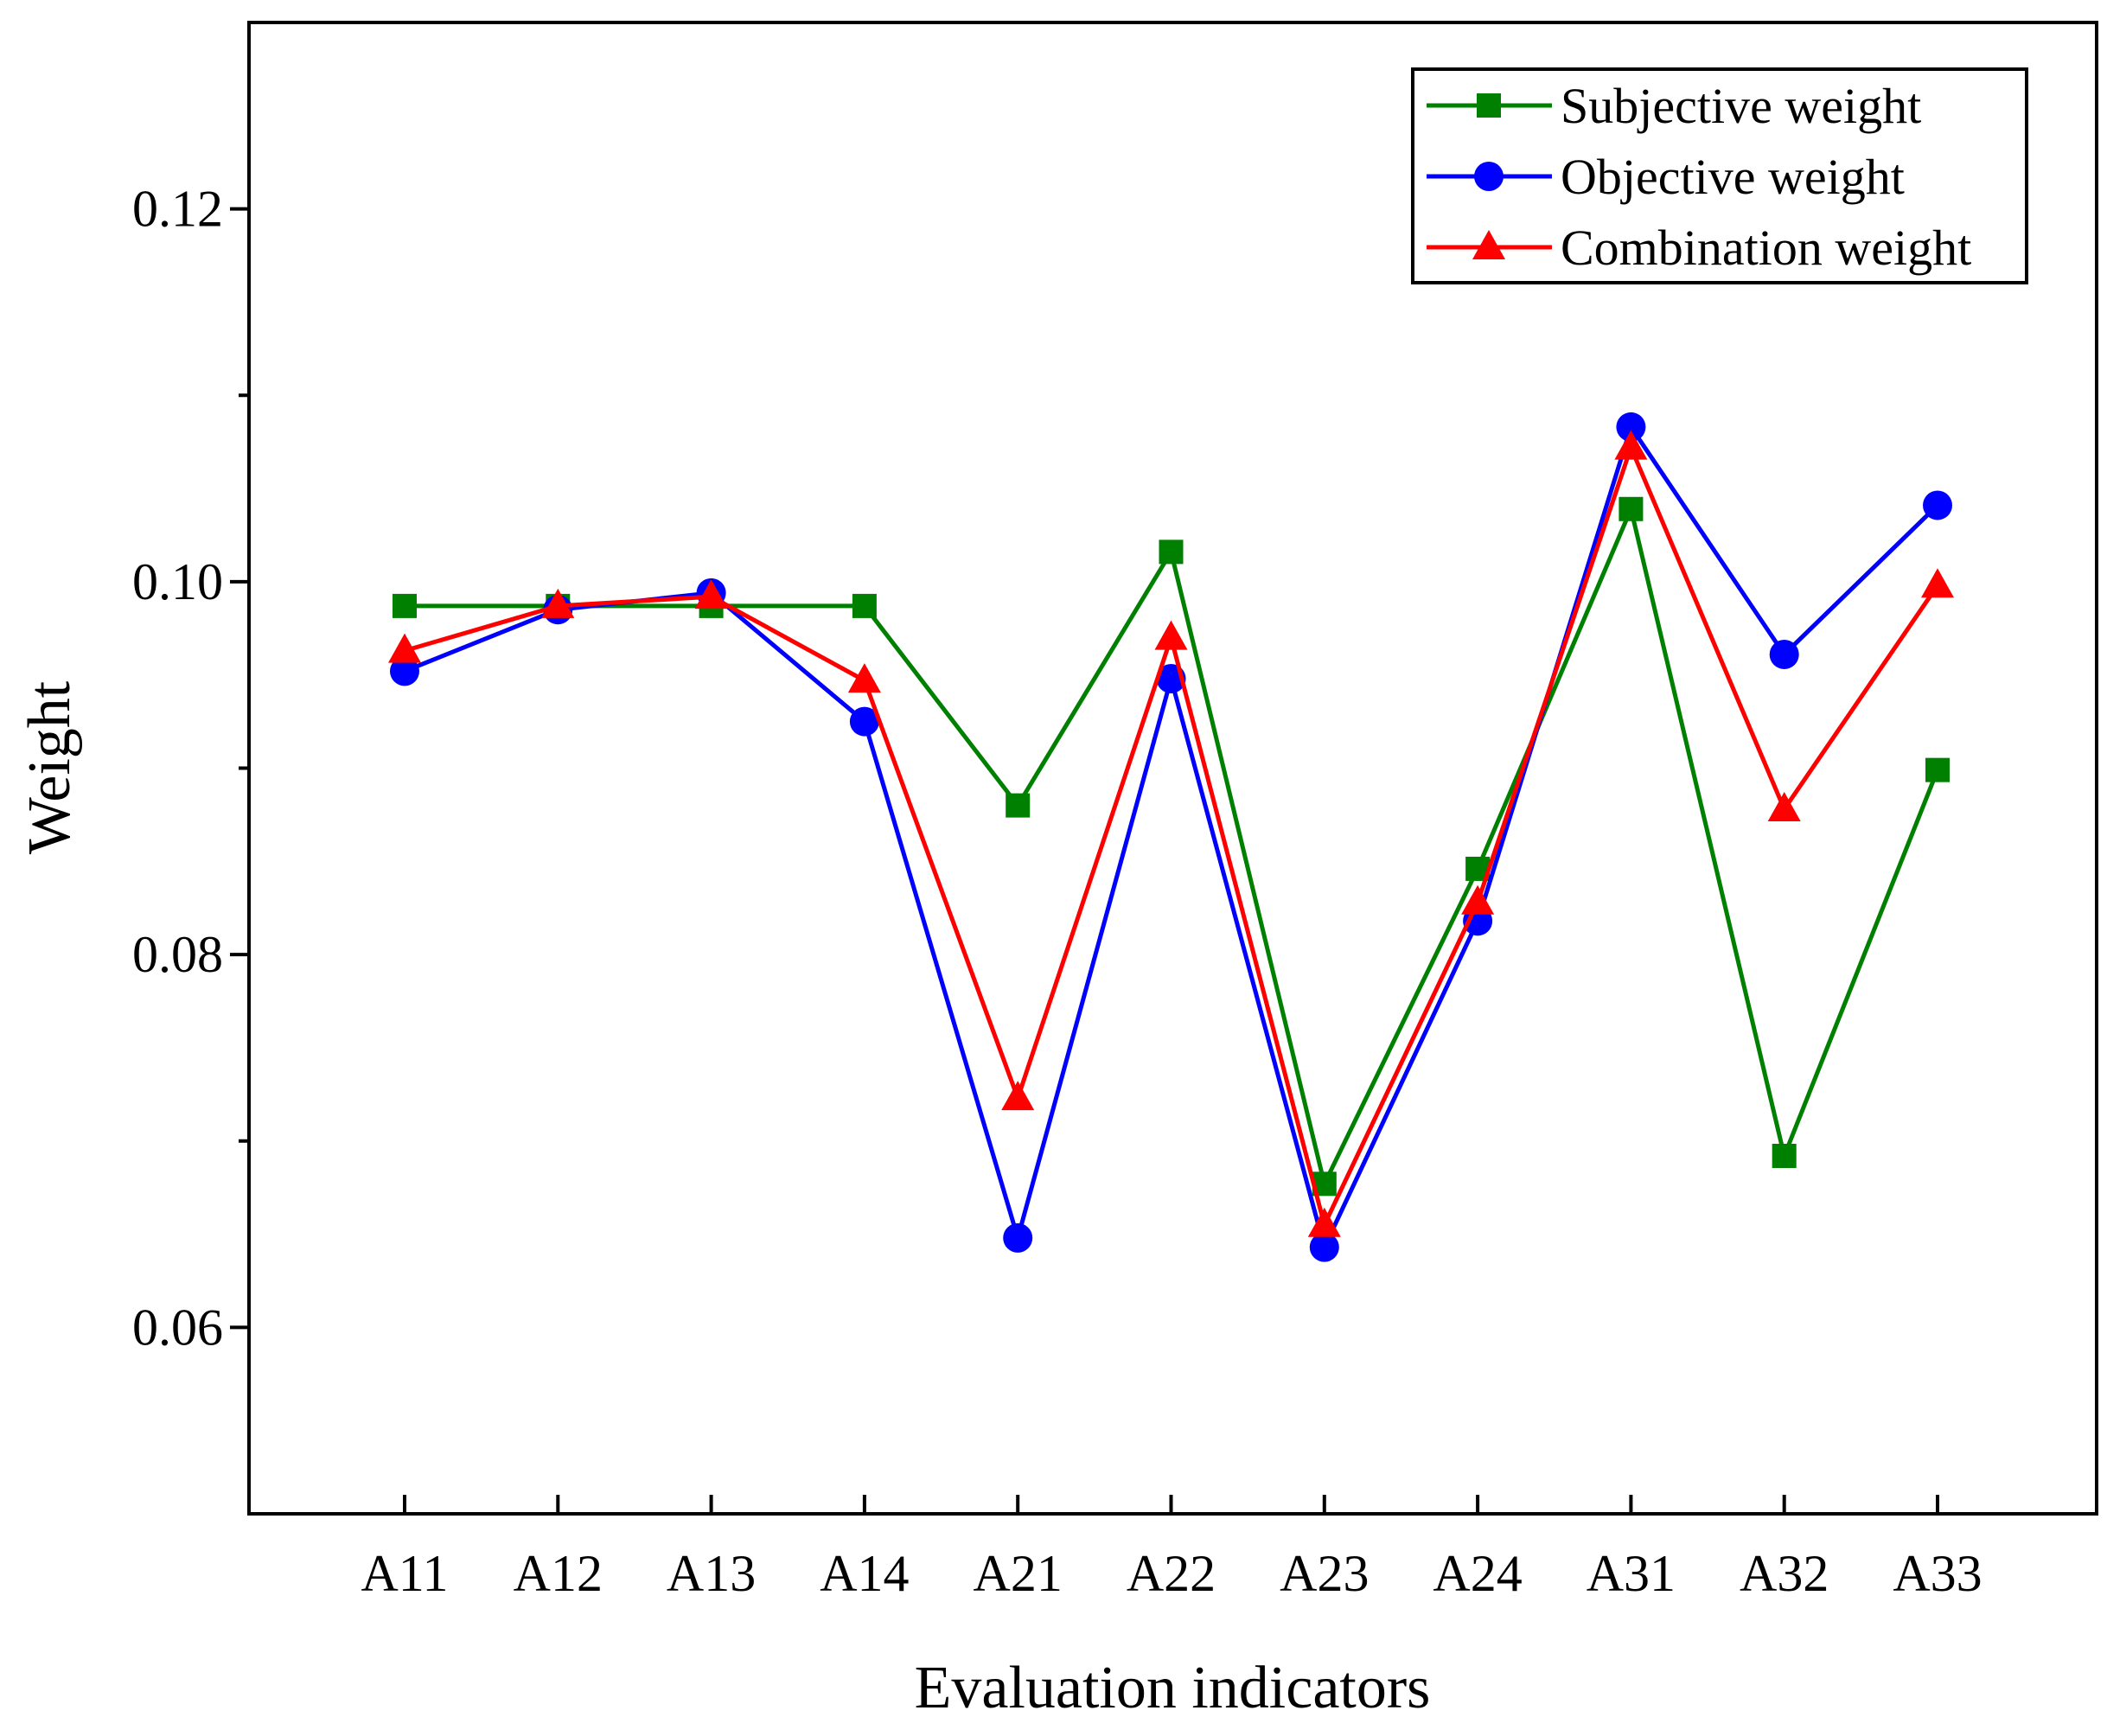  I want to click on x-tick-label: A23, so click(1324, 1573).